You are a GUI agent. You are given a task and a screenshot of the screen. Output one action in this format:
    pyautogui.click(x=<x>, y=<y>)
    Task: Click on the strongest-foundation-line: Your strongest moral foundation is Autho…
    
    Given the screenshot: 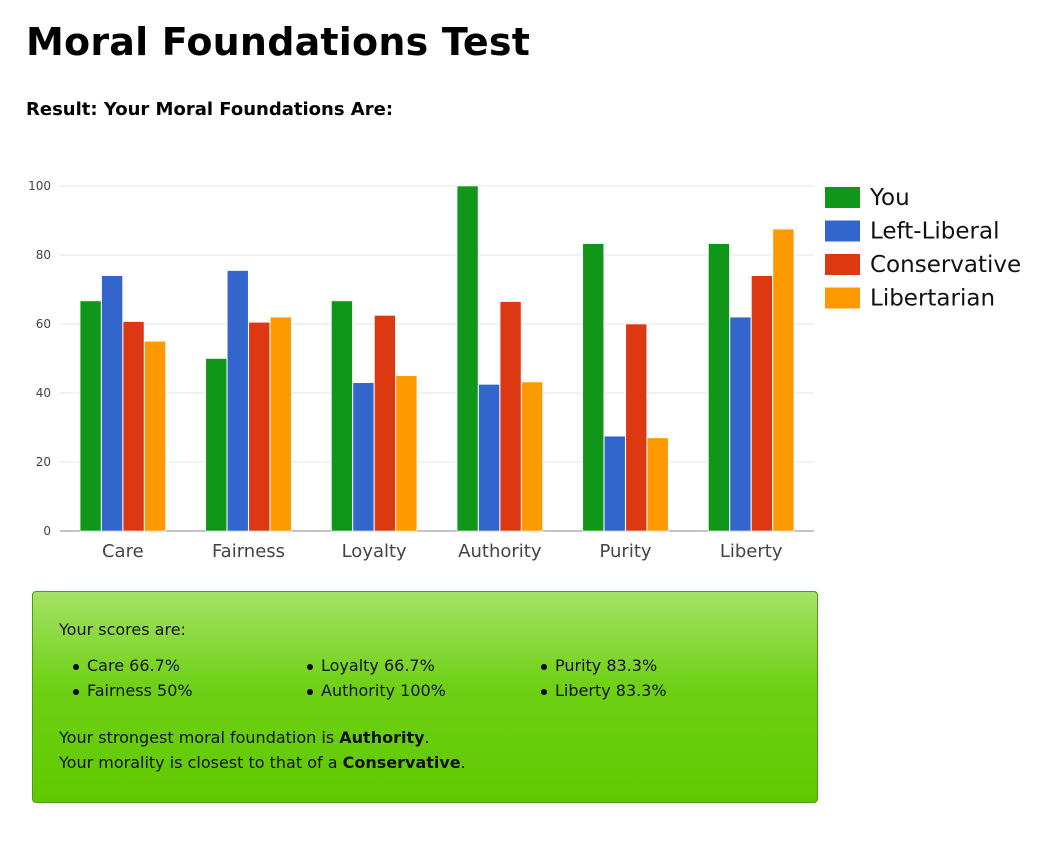 What is the action you would take?
    pyautogui.click(x=262, y=737)
    